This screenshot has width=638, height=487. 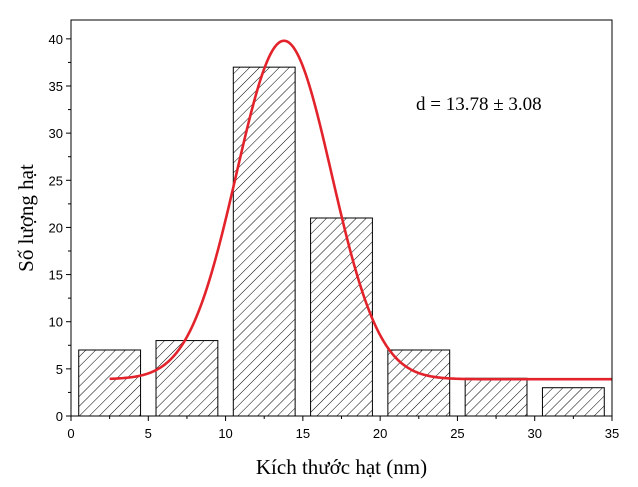 What do you see at coordinates (56, 39) in the screenshot?
I see `y-tick-label-40: 40` at bounding box center [56, 39].